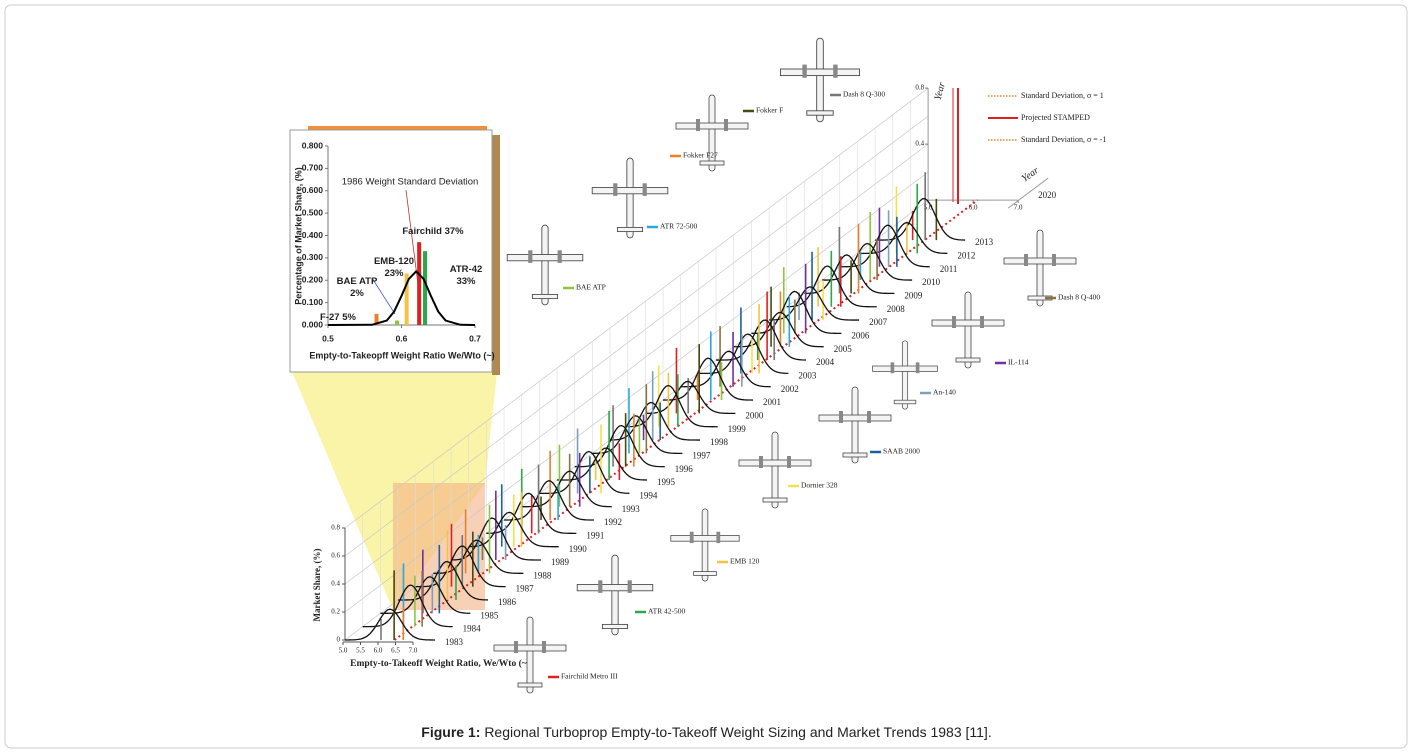 The width and height of the screenshot is (1413, 754). Describe the element at coordinates (313, 324) in the screenshot. I see `y-tick-label: 0.000` at that location.